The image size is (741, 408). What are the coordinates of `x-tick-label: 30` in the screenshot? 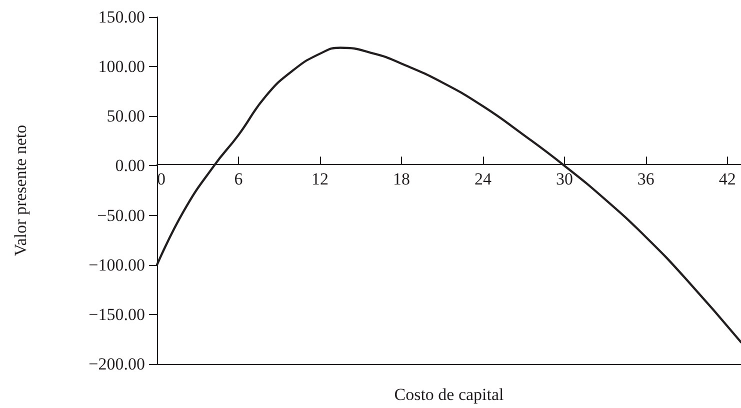 It's located at (564, 179).